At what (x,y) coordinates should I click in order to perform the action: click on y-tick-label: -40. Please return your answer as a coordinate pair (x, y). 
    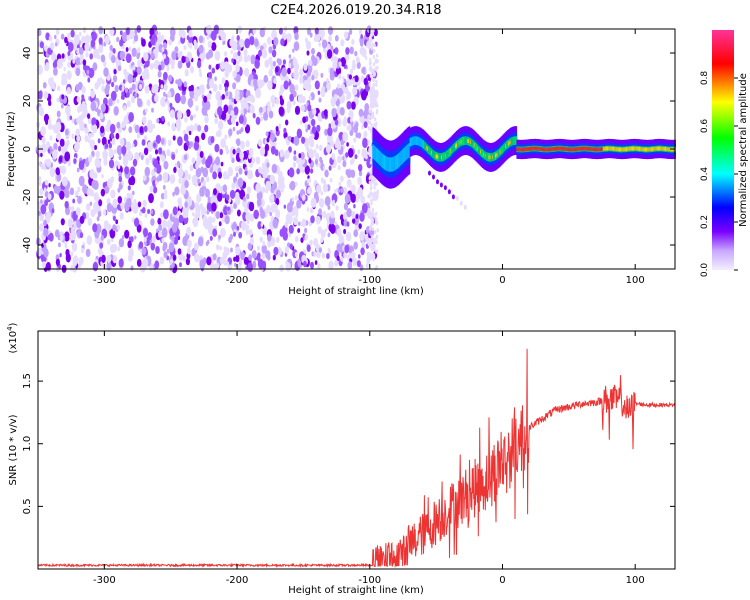
    Looking at the image, I should click on (27, 245).